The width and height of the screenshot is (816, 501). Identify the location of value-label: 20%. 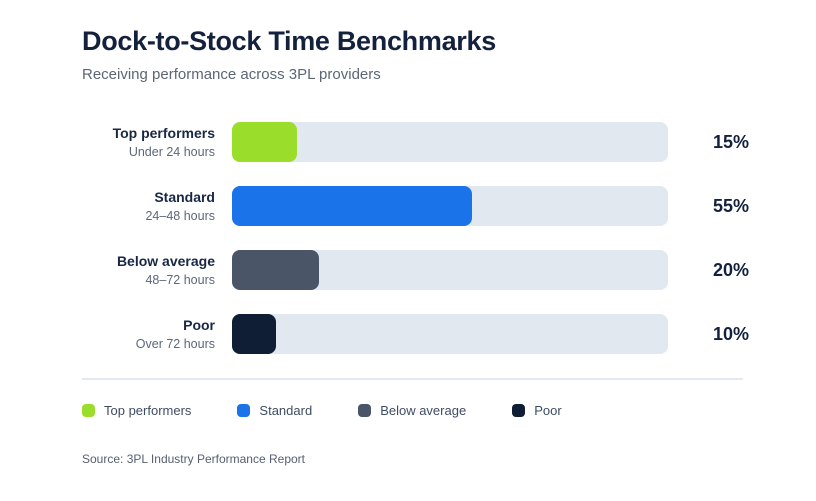
(731, 269).